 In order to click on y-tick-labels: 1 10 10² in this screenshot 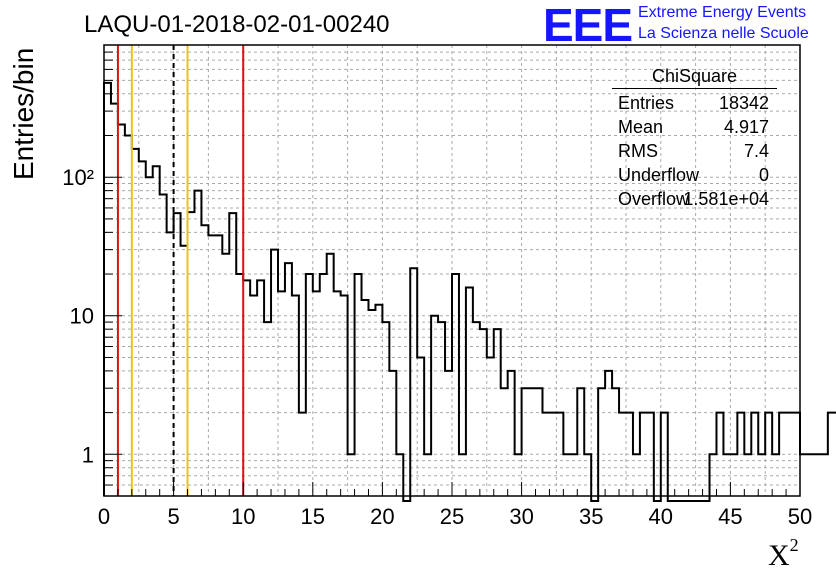, I will do `click(78, 316)`.